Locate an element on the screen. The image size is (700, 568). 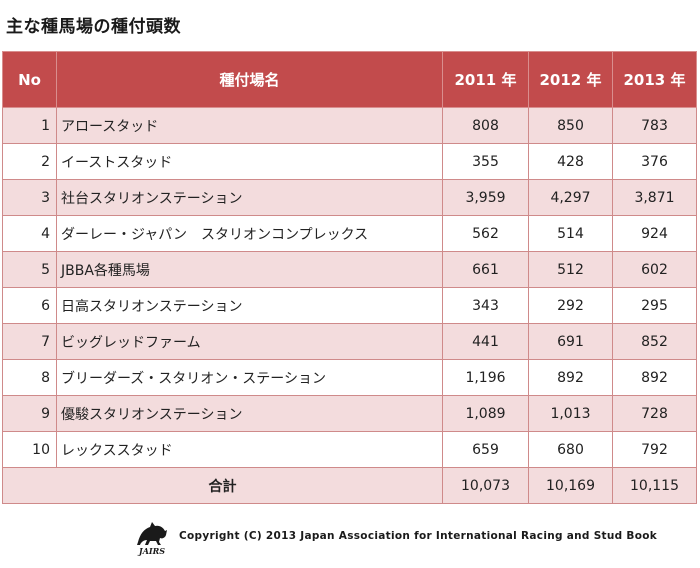
value-2011: 562 is located at coordinates (485, 233).